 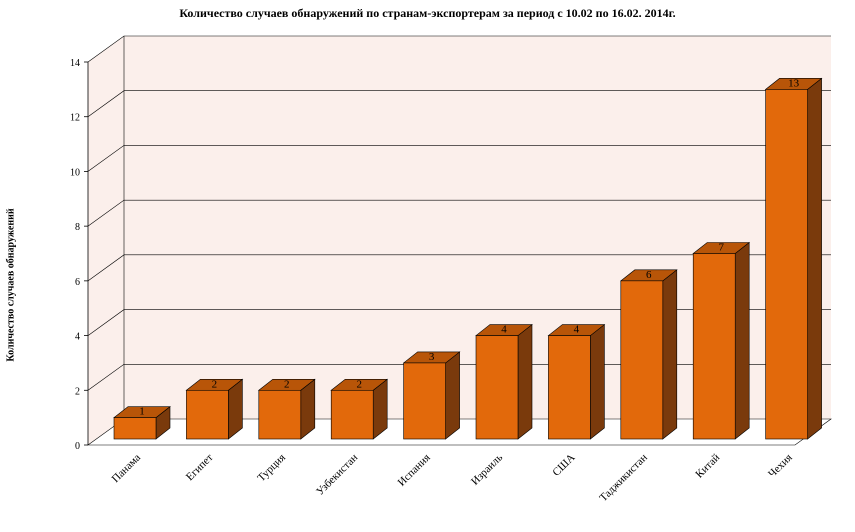 I want to click on data-label: 3, so click(x=432, y=357).